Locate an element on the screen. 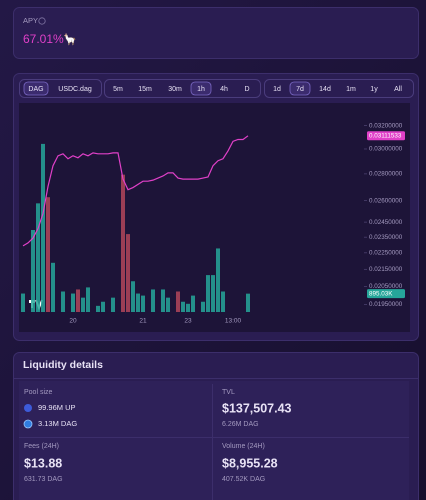 This screenshot has width=426, height=500. apy-label: APY is located at coordinates (30, 20).